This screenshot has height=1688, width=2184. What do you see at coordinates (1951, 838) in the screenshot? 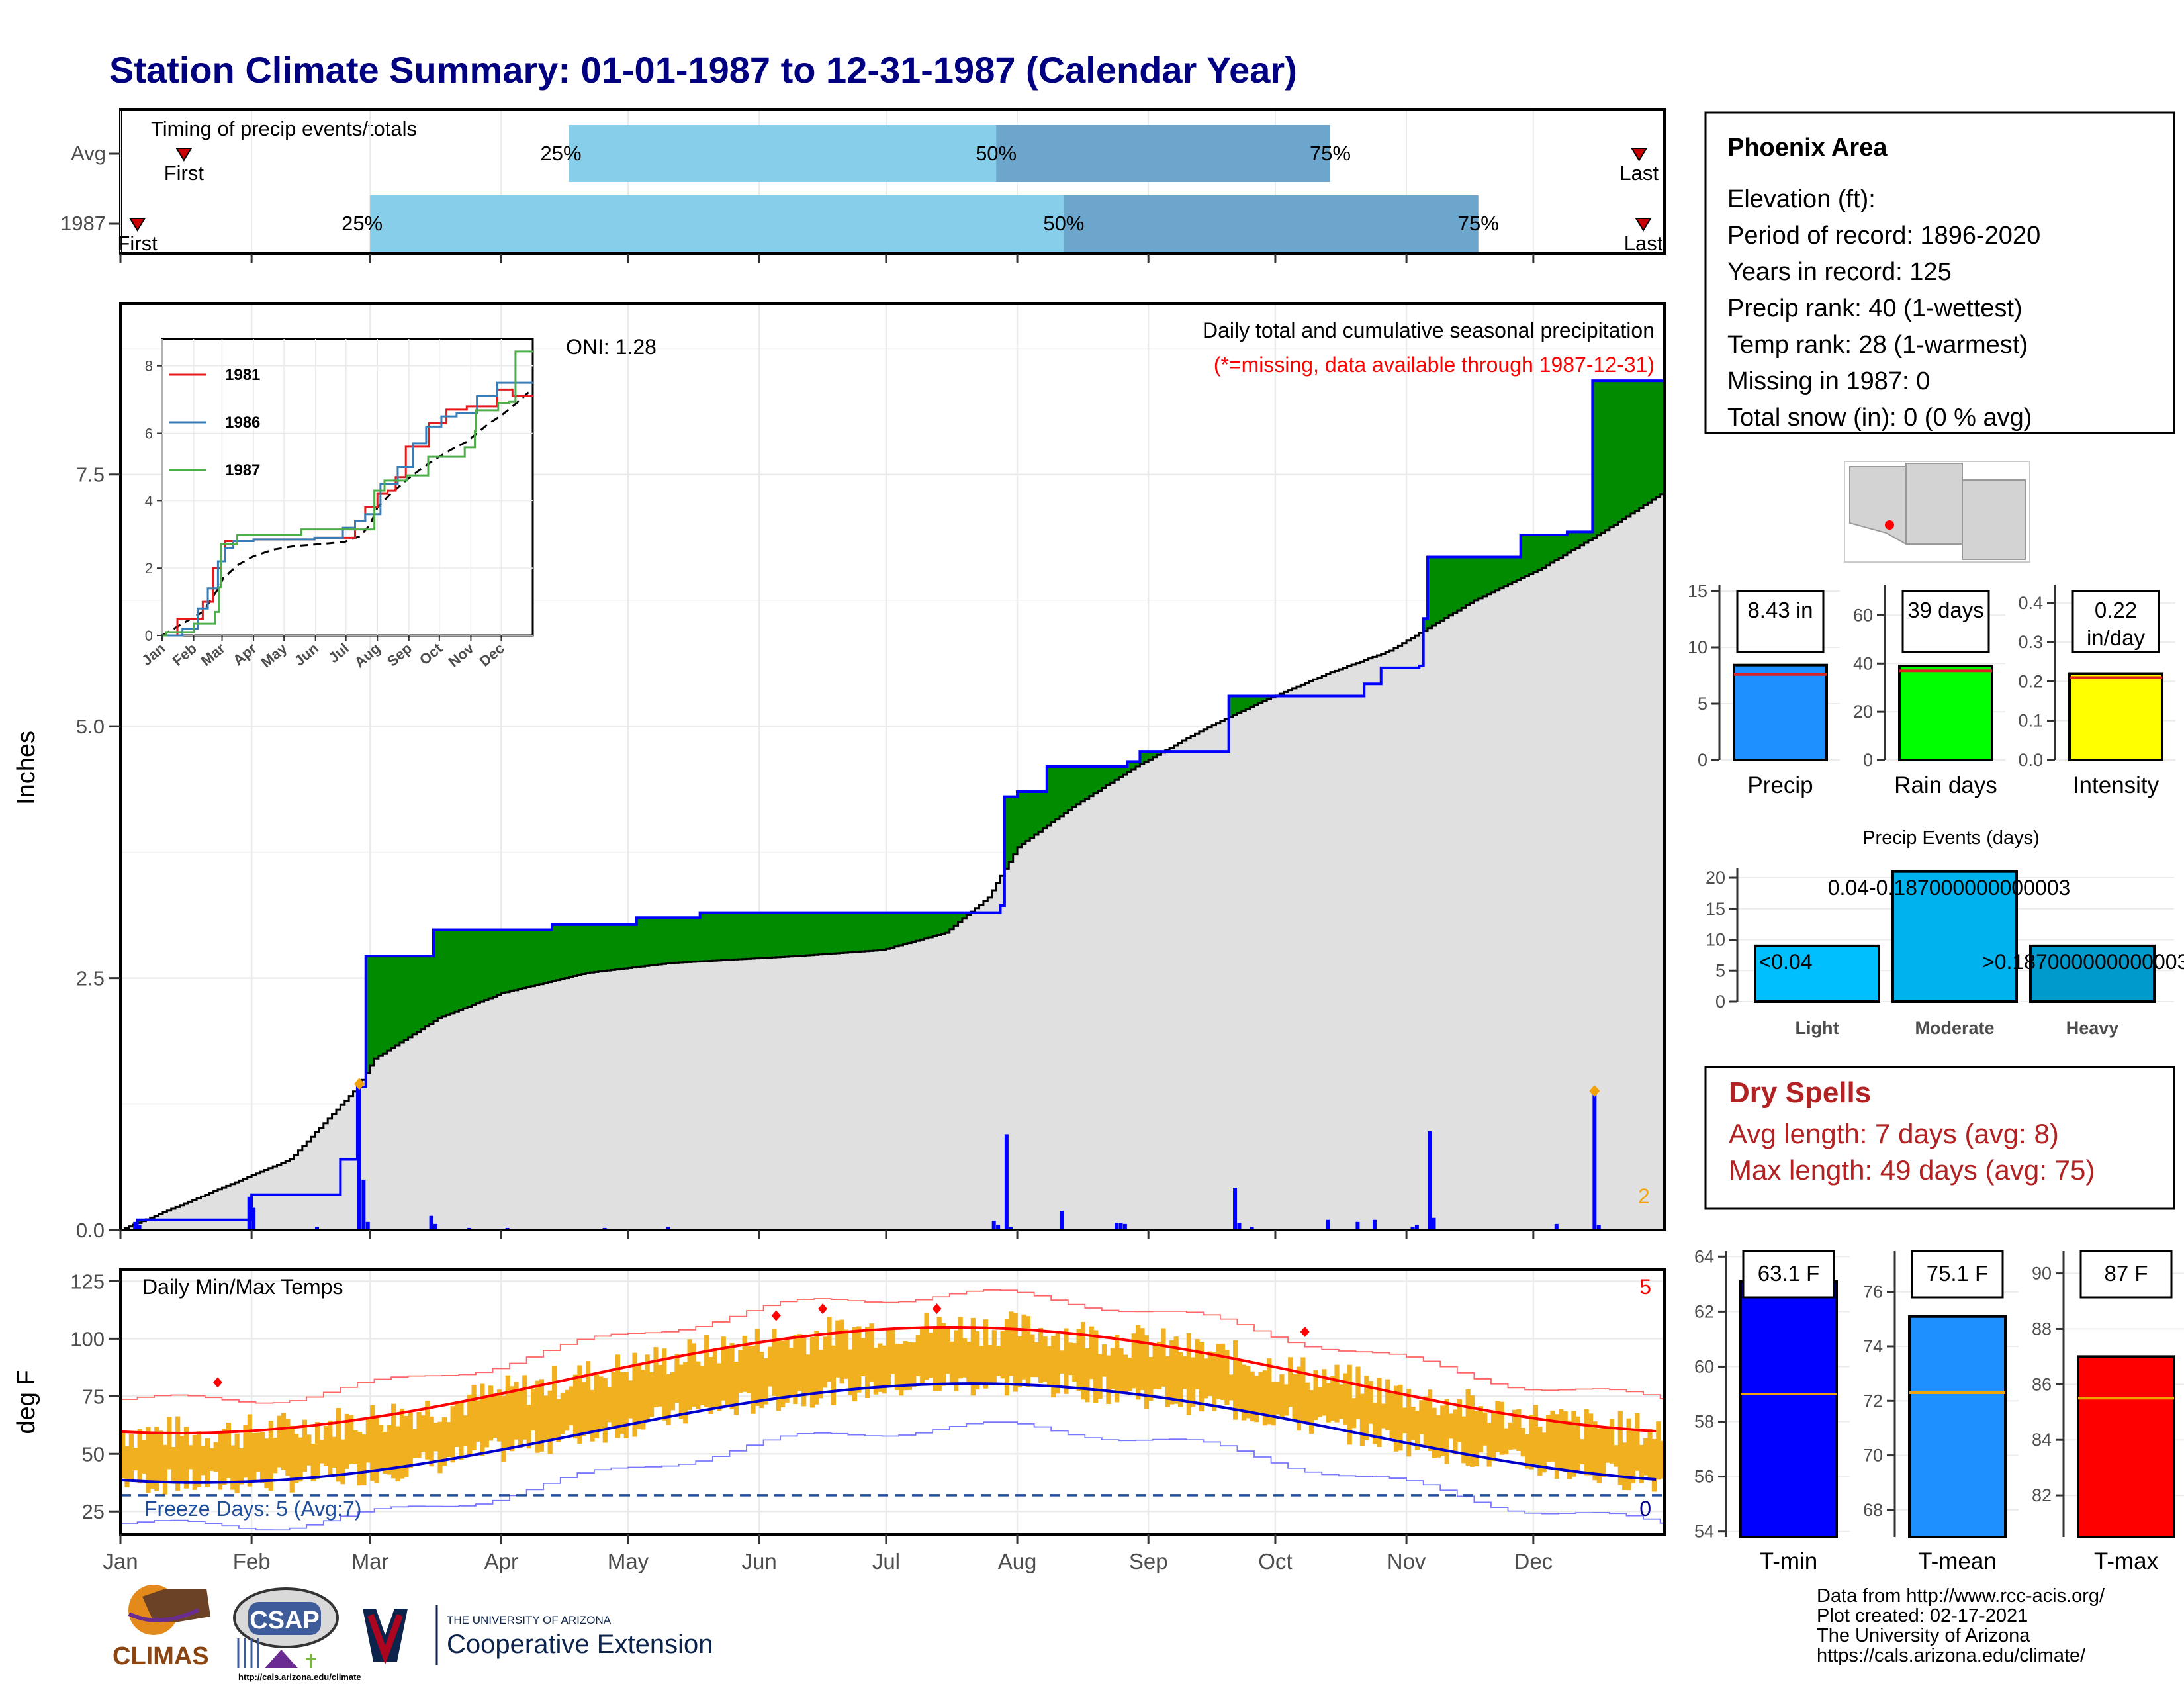
I see `events-title: Precip Events (days)` at bounding box center [1951, 838].